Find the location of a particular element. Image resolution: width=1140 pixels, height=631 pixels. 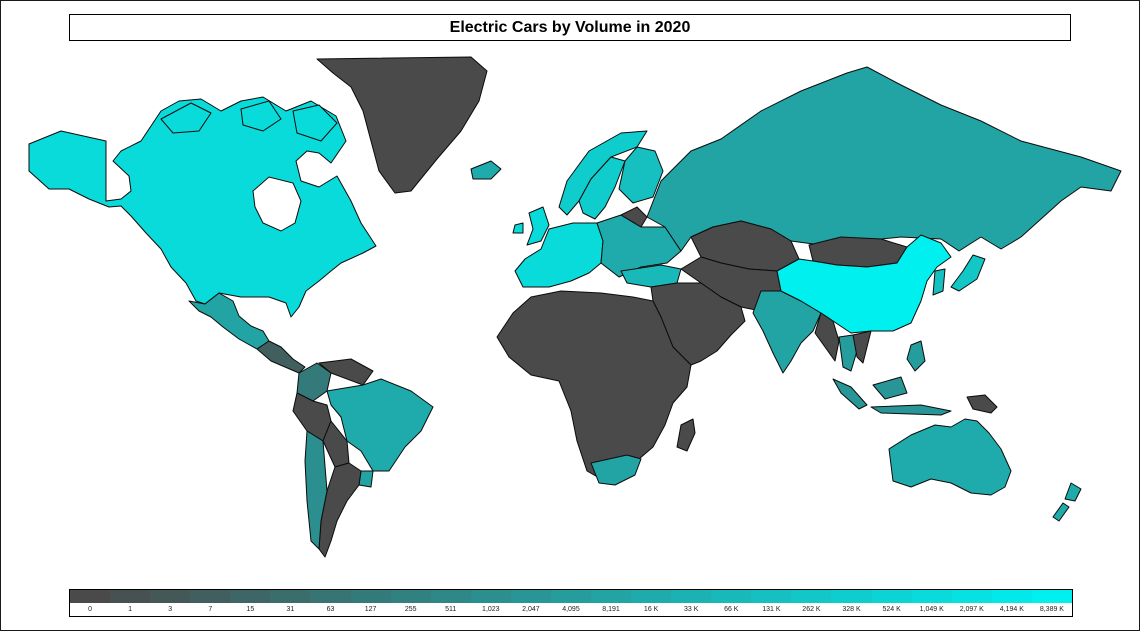

region-myanmar is located at coordinates (827, 337).